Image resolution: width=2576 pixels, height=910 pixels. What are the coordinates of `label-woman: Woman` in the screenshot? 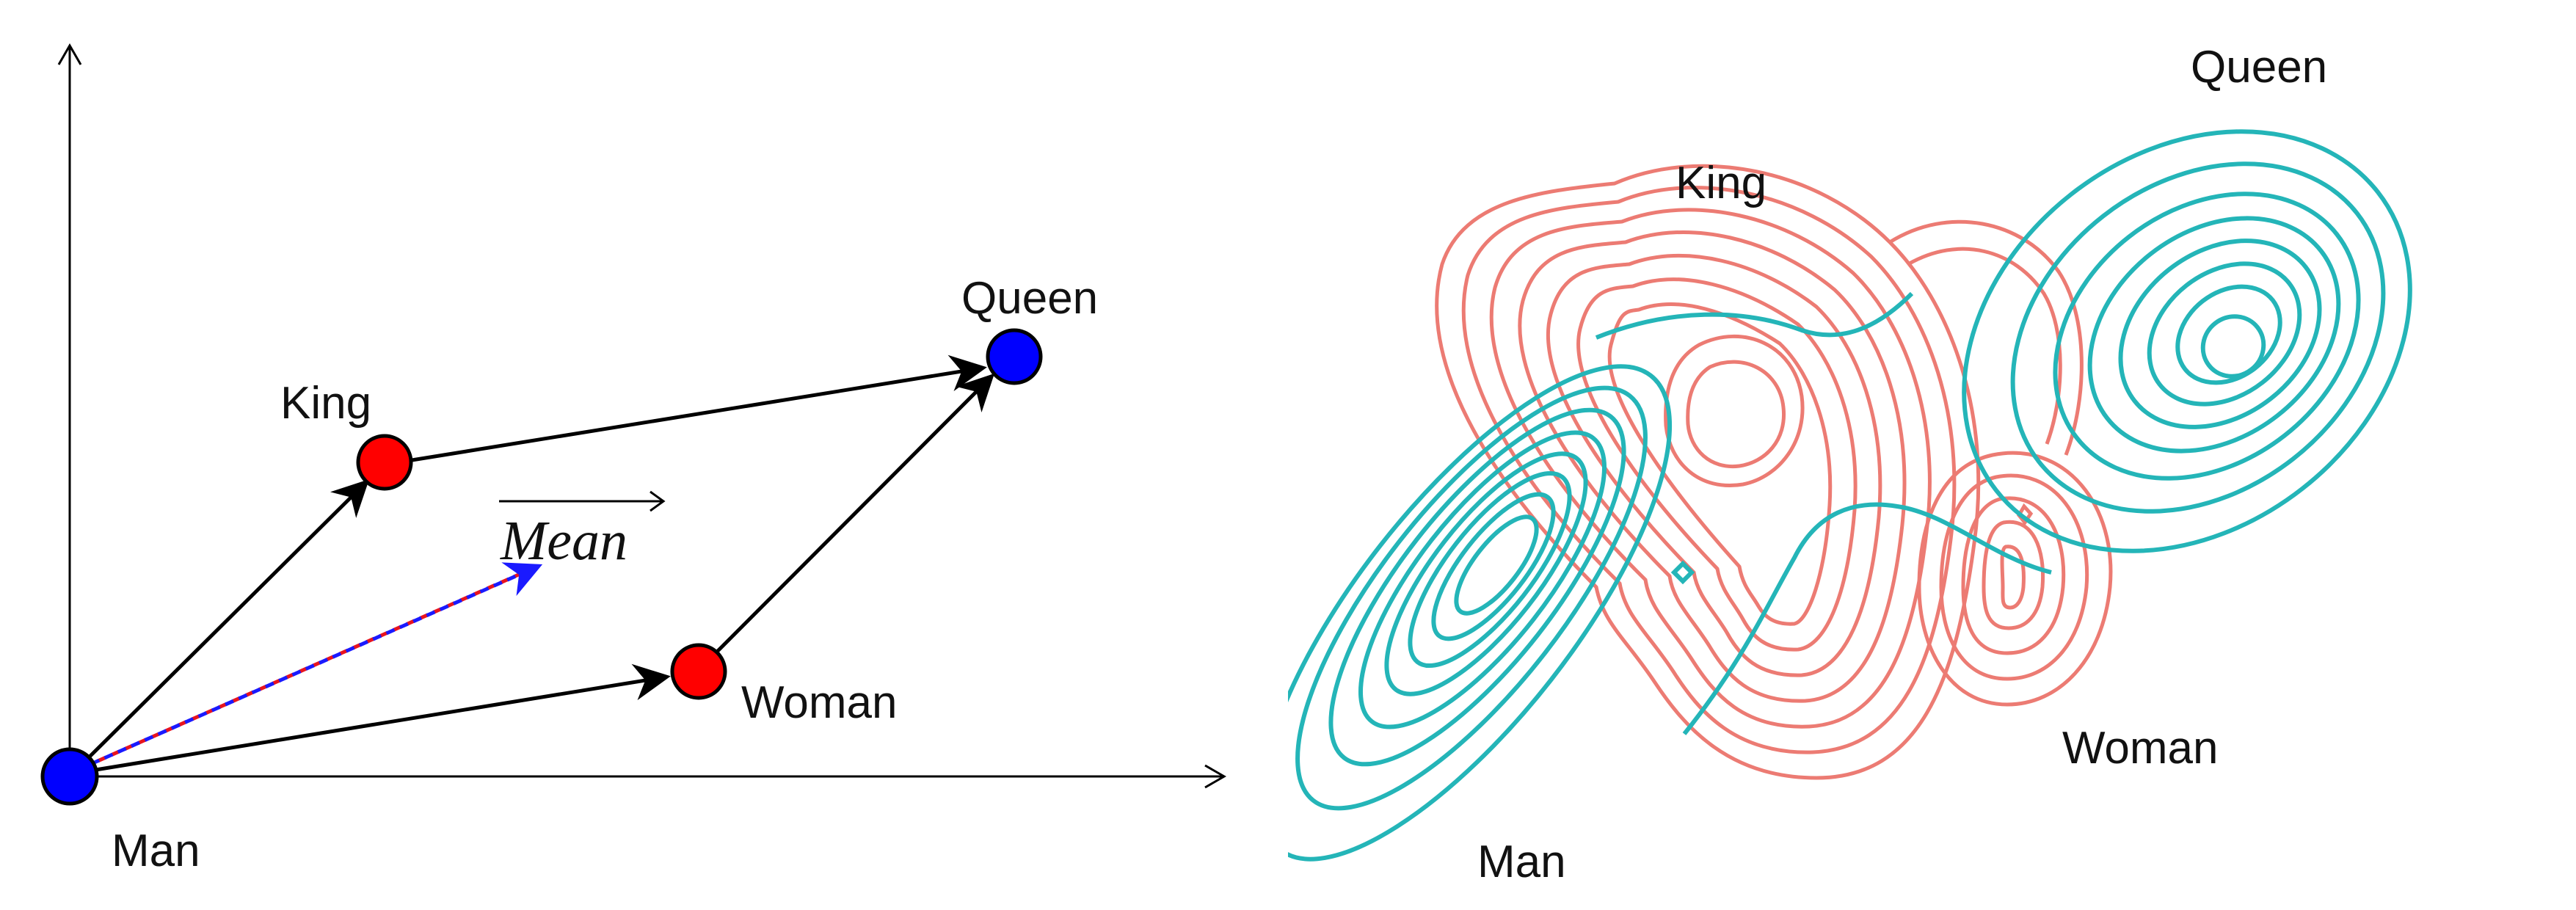 It's located at (819, 703).